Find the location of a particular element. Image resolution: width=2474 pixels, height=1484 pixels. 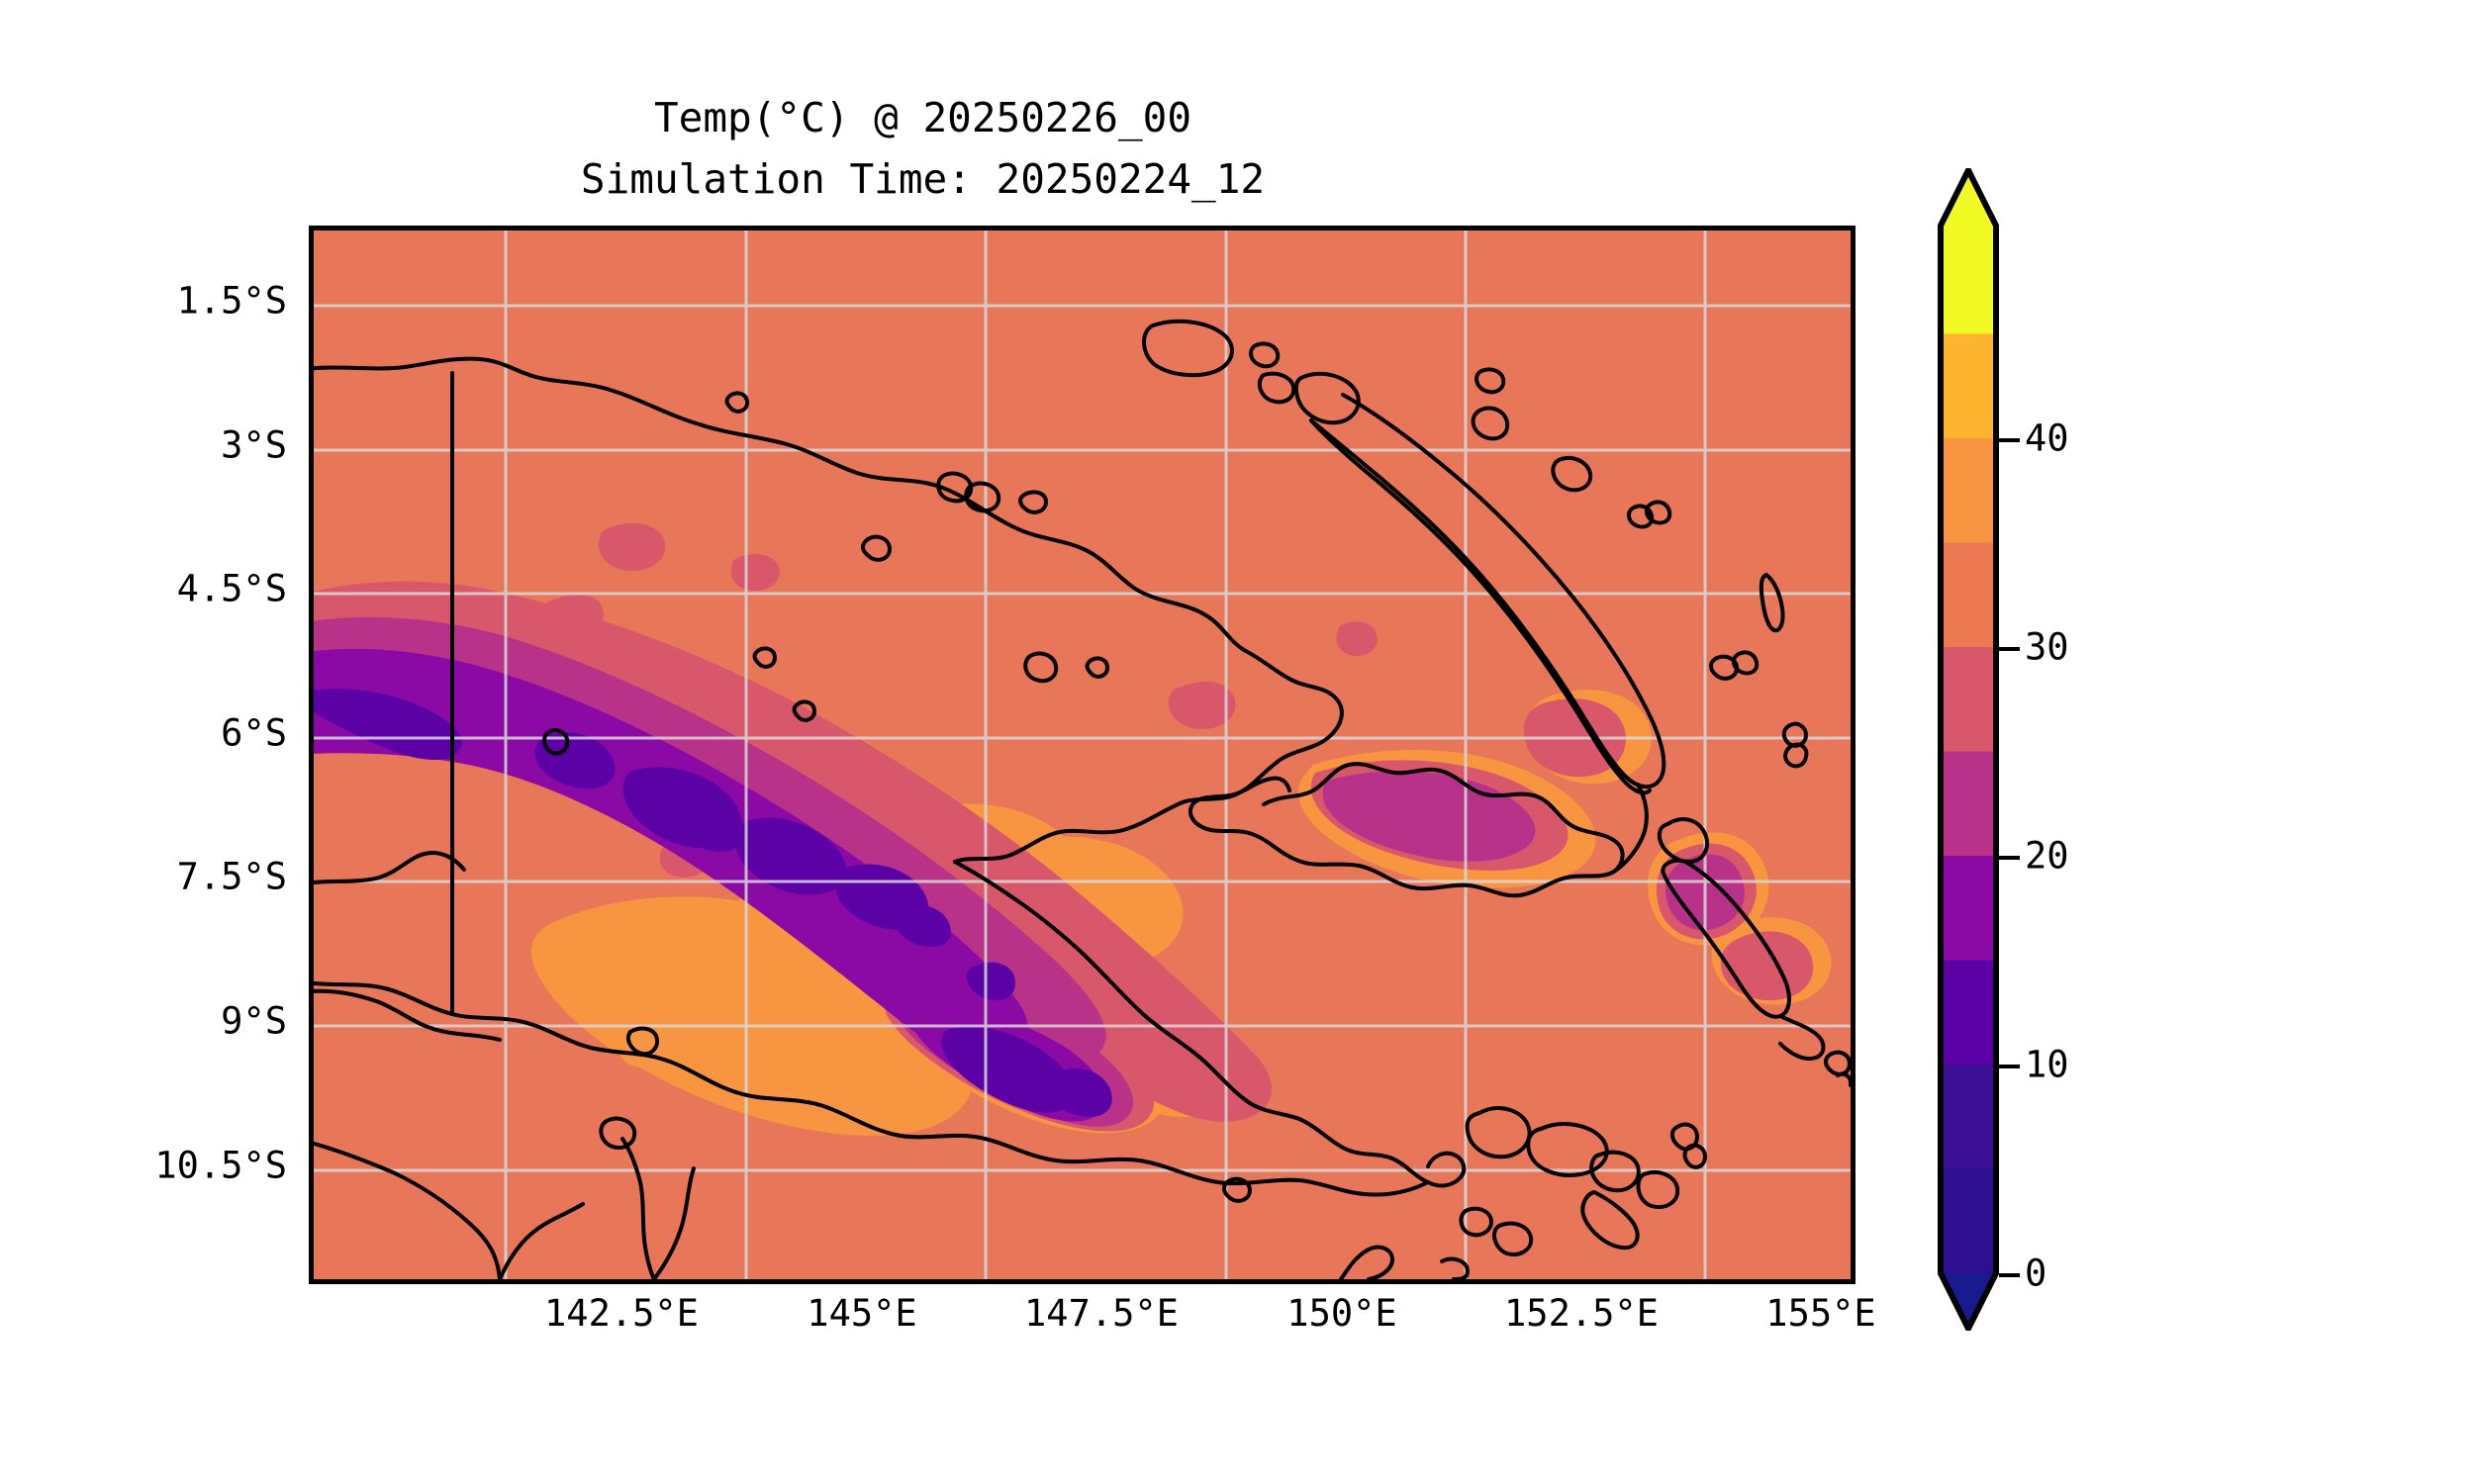

colorbar-tick-label: 0 is located at coordinates (2036, 1273).